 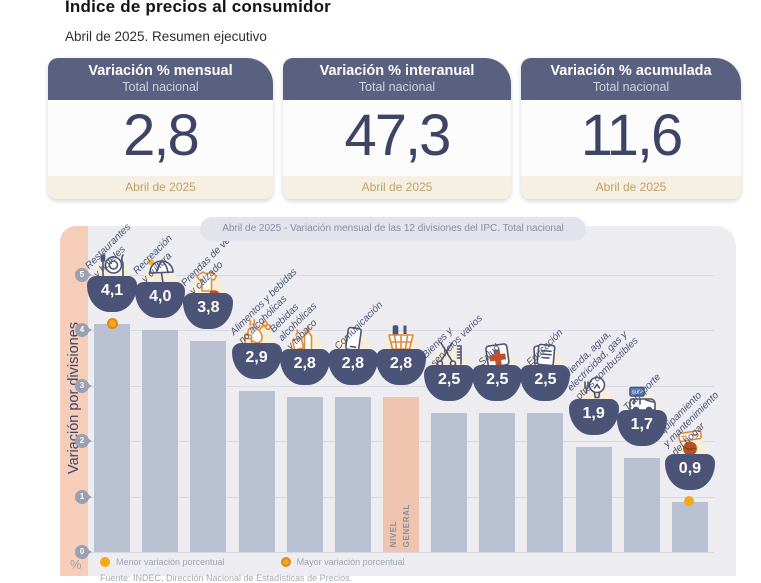 What do you see at coordinates (105, 562) in the screenshot?
I see `solid-dot` at bounding box center [105, 562].